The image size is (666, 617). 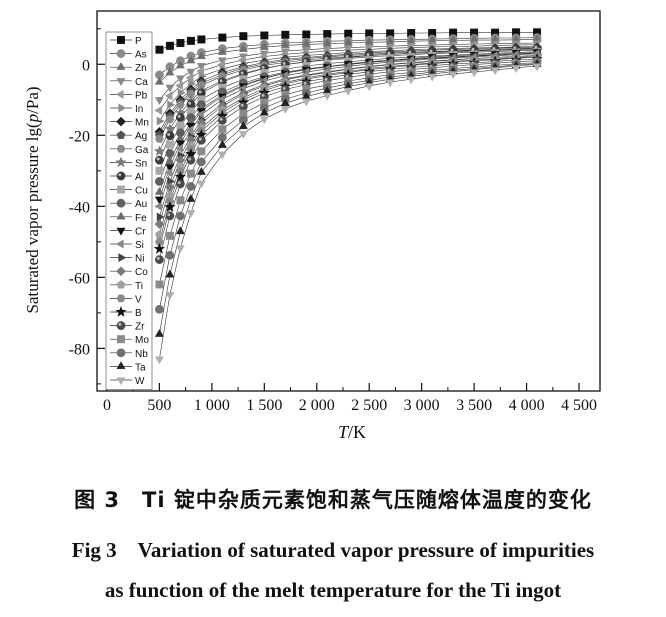 What do you see at coordinates (579, 405) in the screenshot?
I see `x-tick-label: 4 500` at bounding box center [579, 405].